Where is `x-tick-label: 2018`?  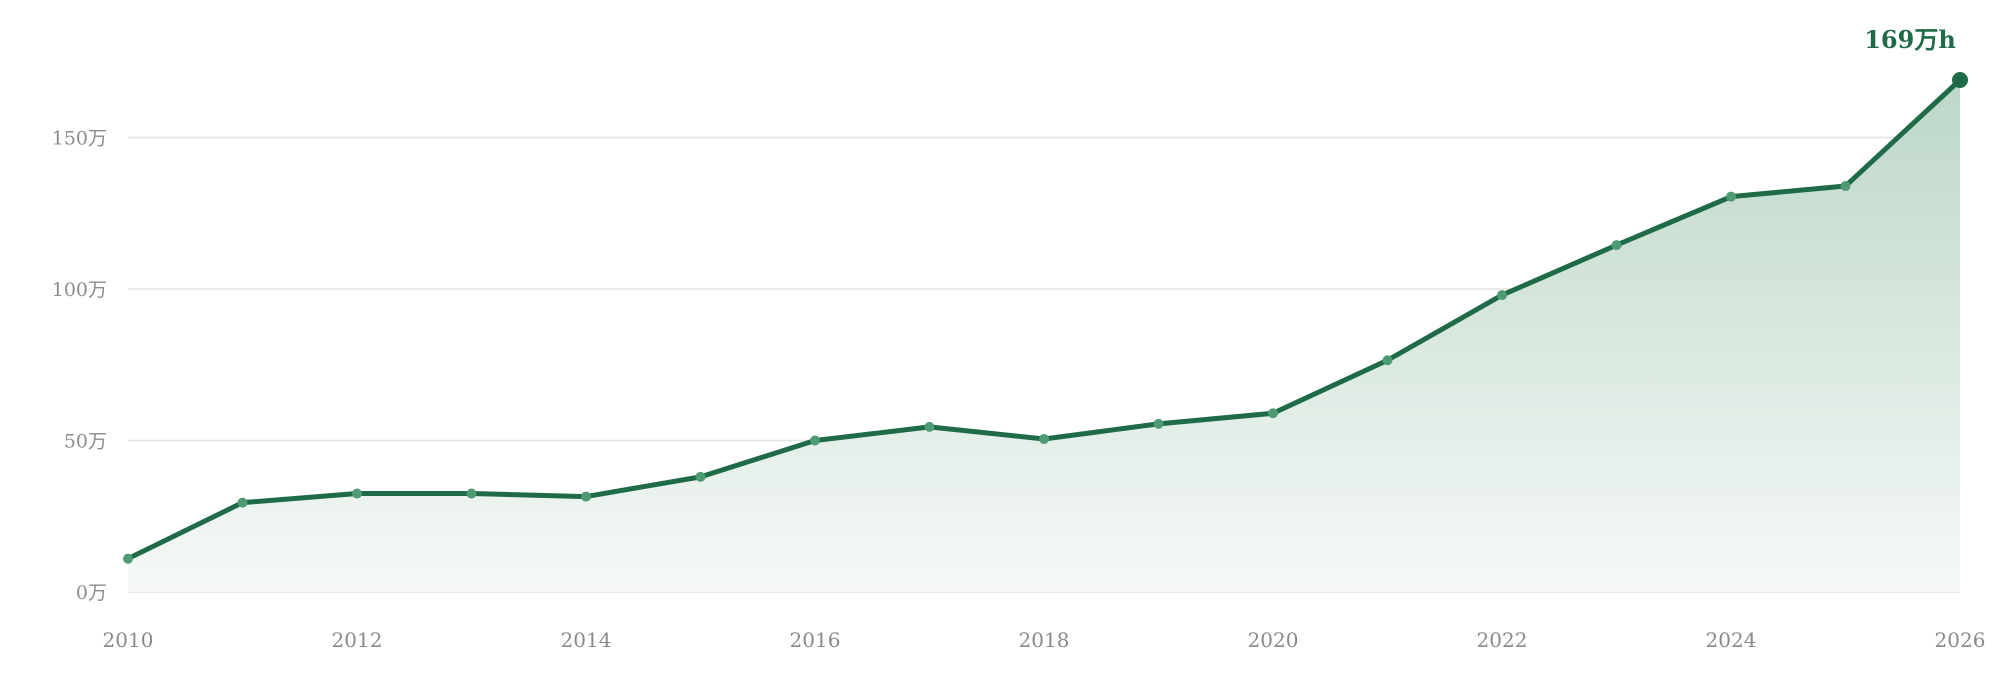 x-tick-label: 2018 is located at coordinates (1044, 640).